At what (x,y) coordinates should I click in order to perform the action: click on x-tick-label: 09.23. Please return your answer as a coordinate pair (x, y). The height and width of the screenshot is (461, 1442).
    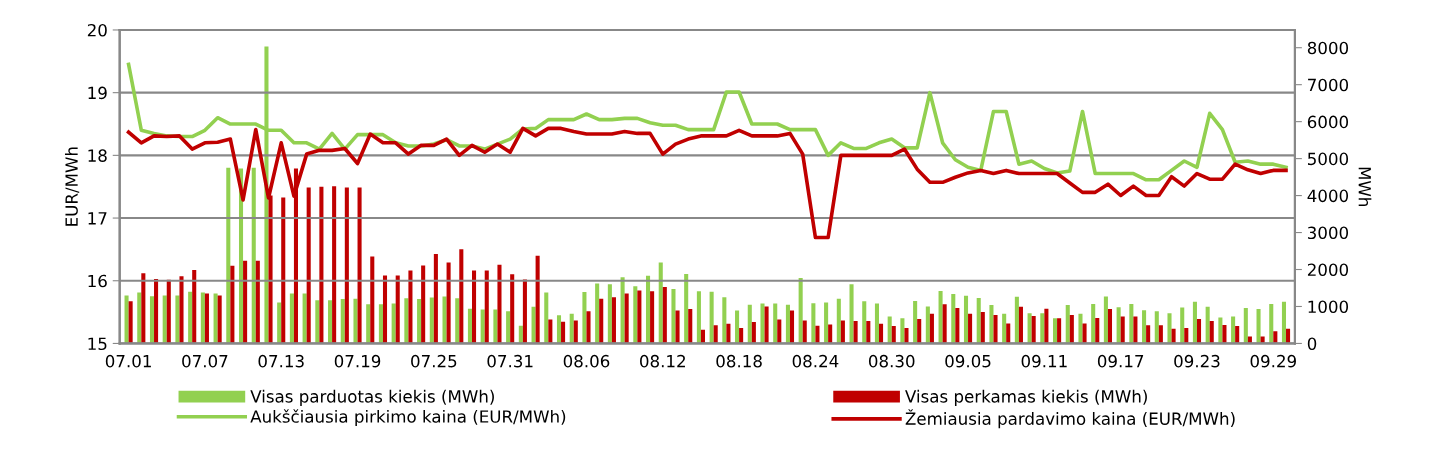
    Looking at the image, I should click on (1197, 361).